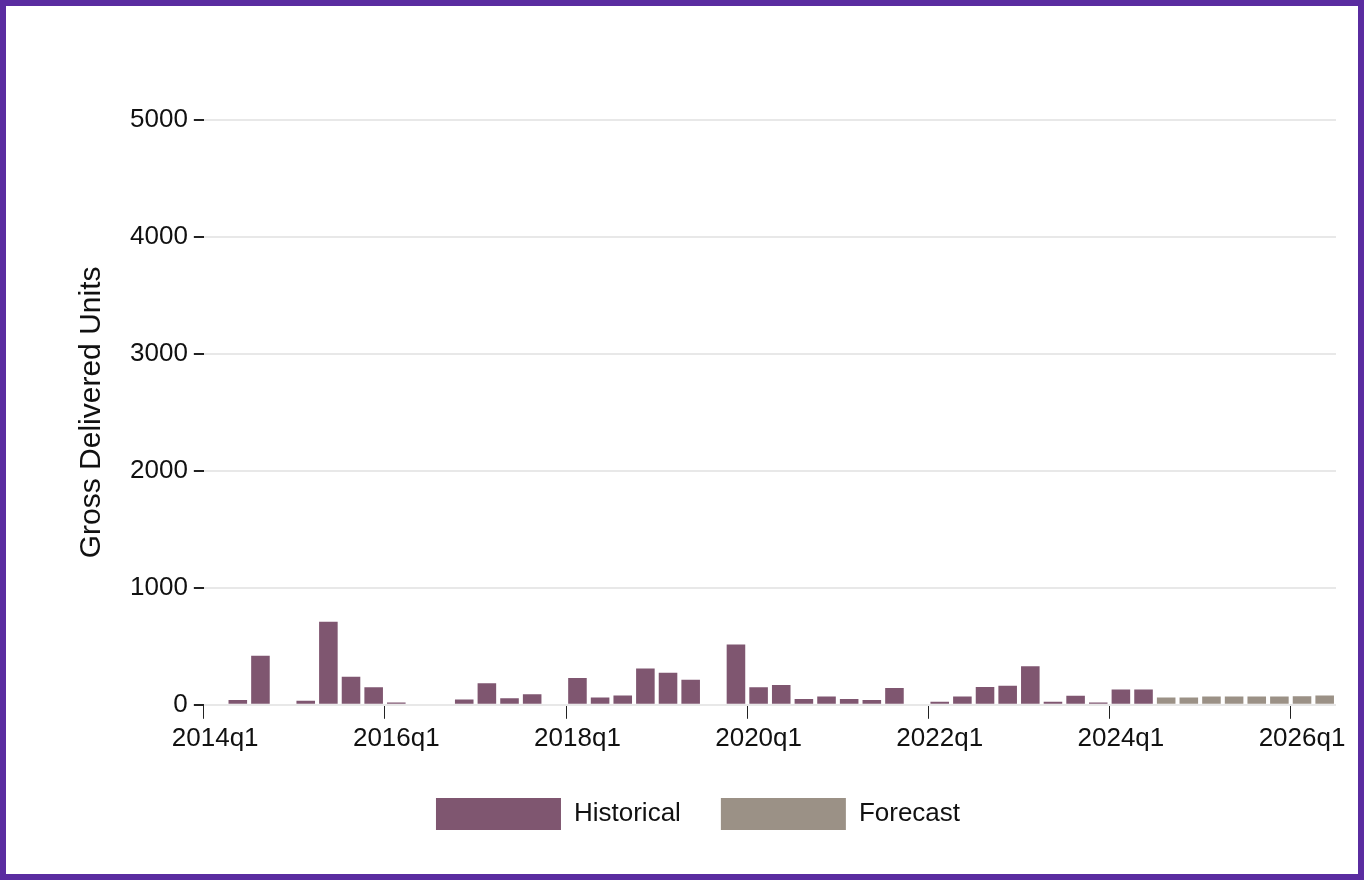  I want to click on y-axis-title: Gross Delivered Units, so click(90, 412).